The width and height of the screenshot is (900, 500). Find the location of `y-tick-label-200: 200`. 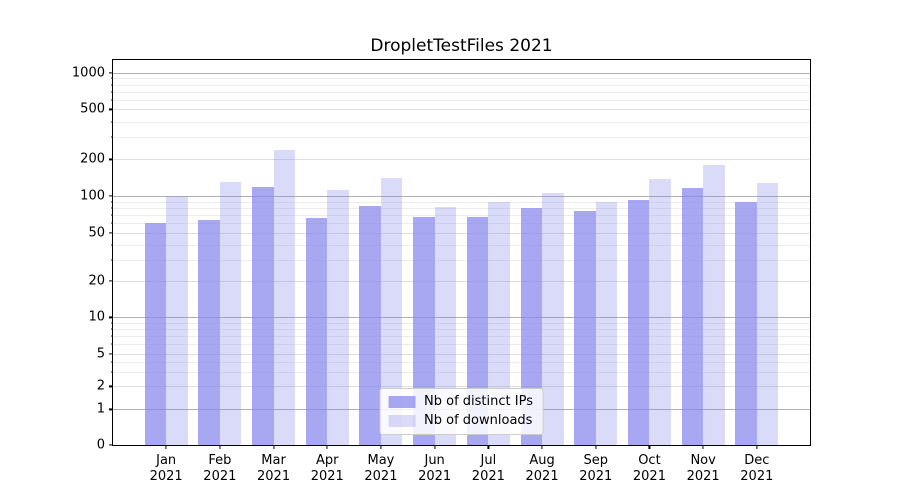

y-tick-label-200: 200 is located at coordinates (92, 159).